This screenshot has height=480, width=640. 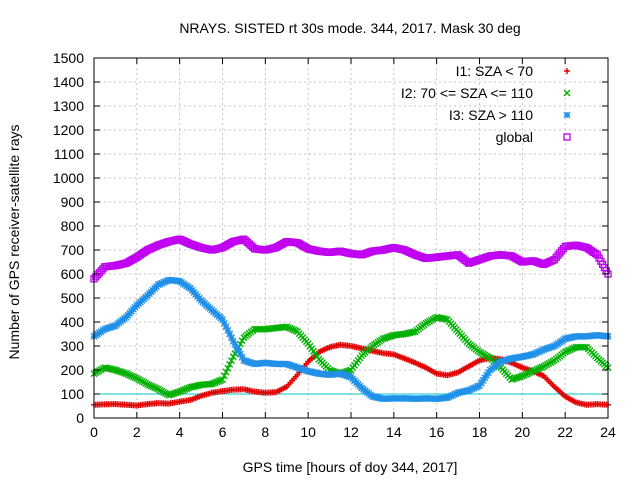 I want to click on x-tick-label: 16, so click(x=437, y=432).